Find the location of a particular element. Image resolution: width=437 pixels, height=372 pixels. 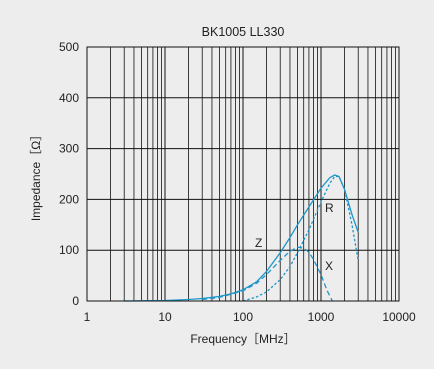

y-tick-label: 400 is located at coordinates (69, 98).